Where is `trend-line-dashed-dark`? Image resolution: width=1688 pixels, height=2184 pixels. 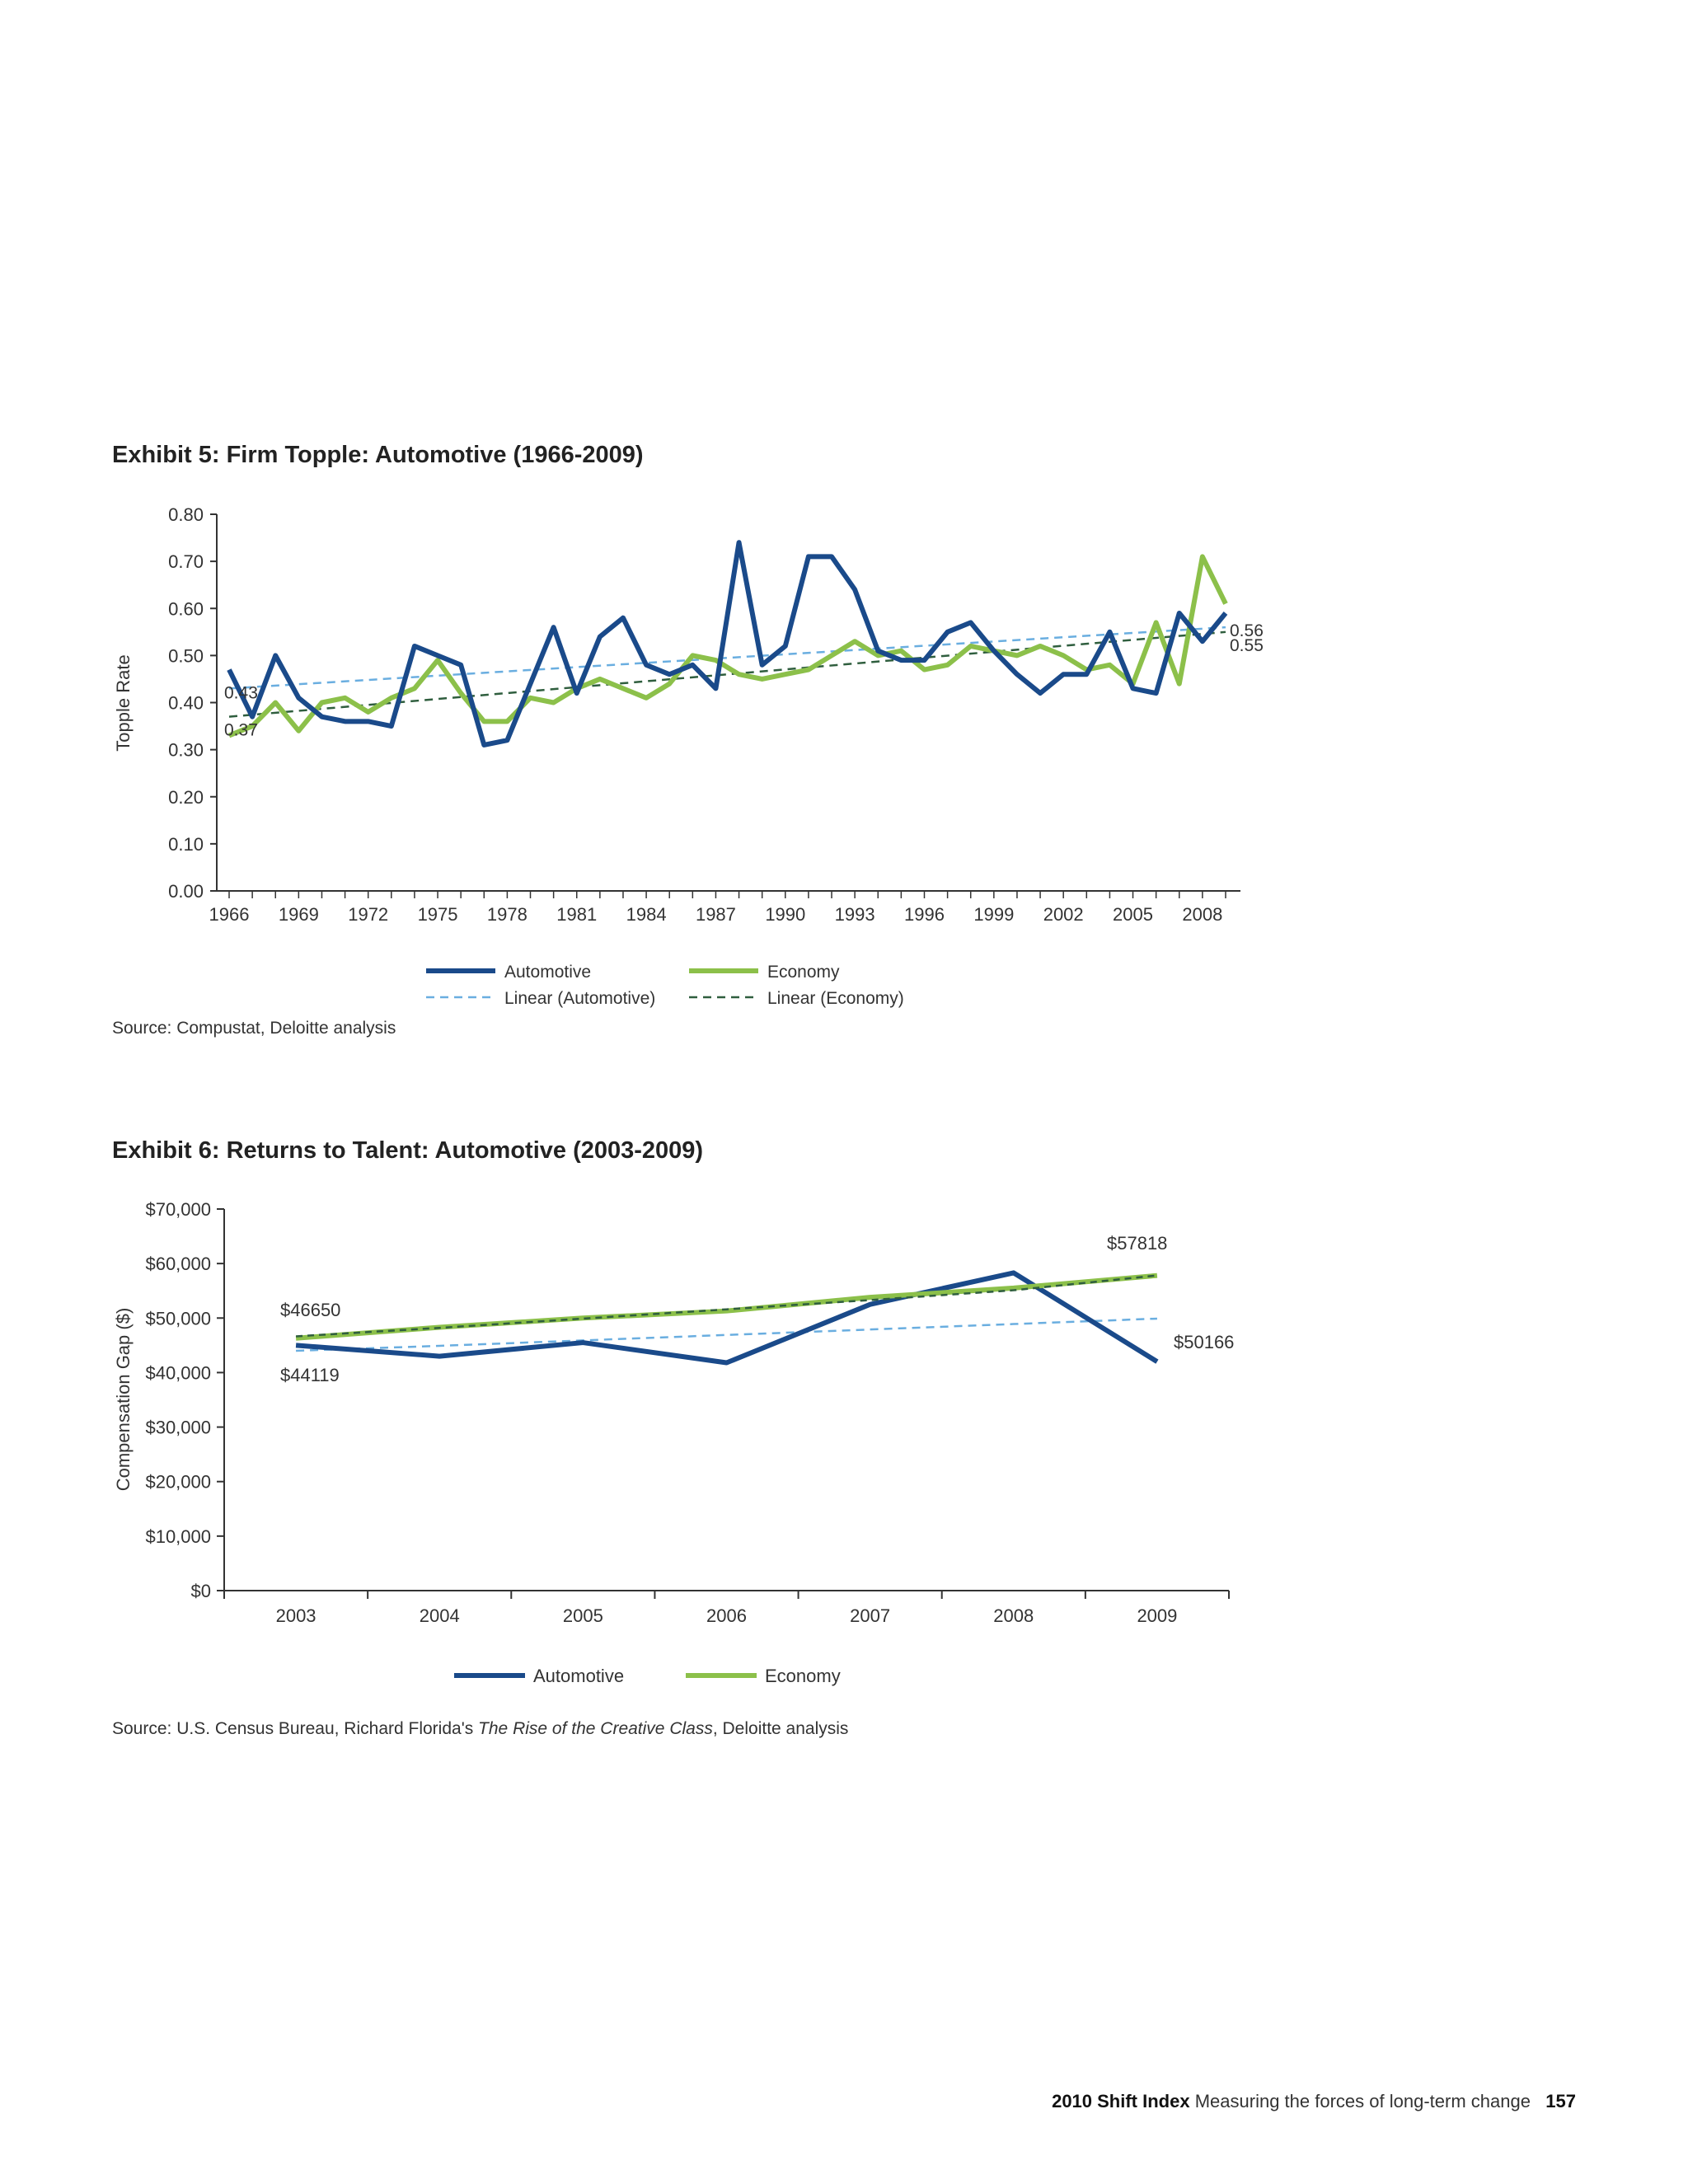 trend-line-dashed-dark is located at coordinates (727, 1306).